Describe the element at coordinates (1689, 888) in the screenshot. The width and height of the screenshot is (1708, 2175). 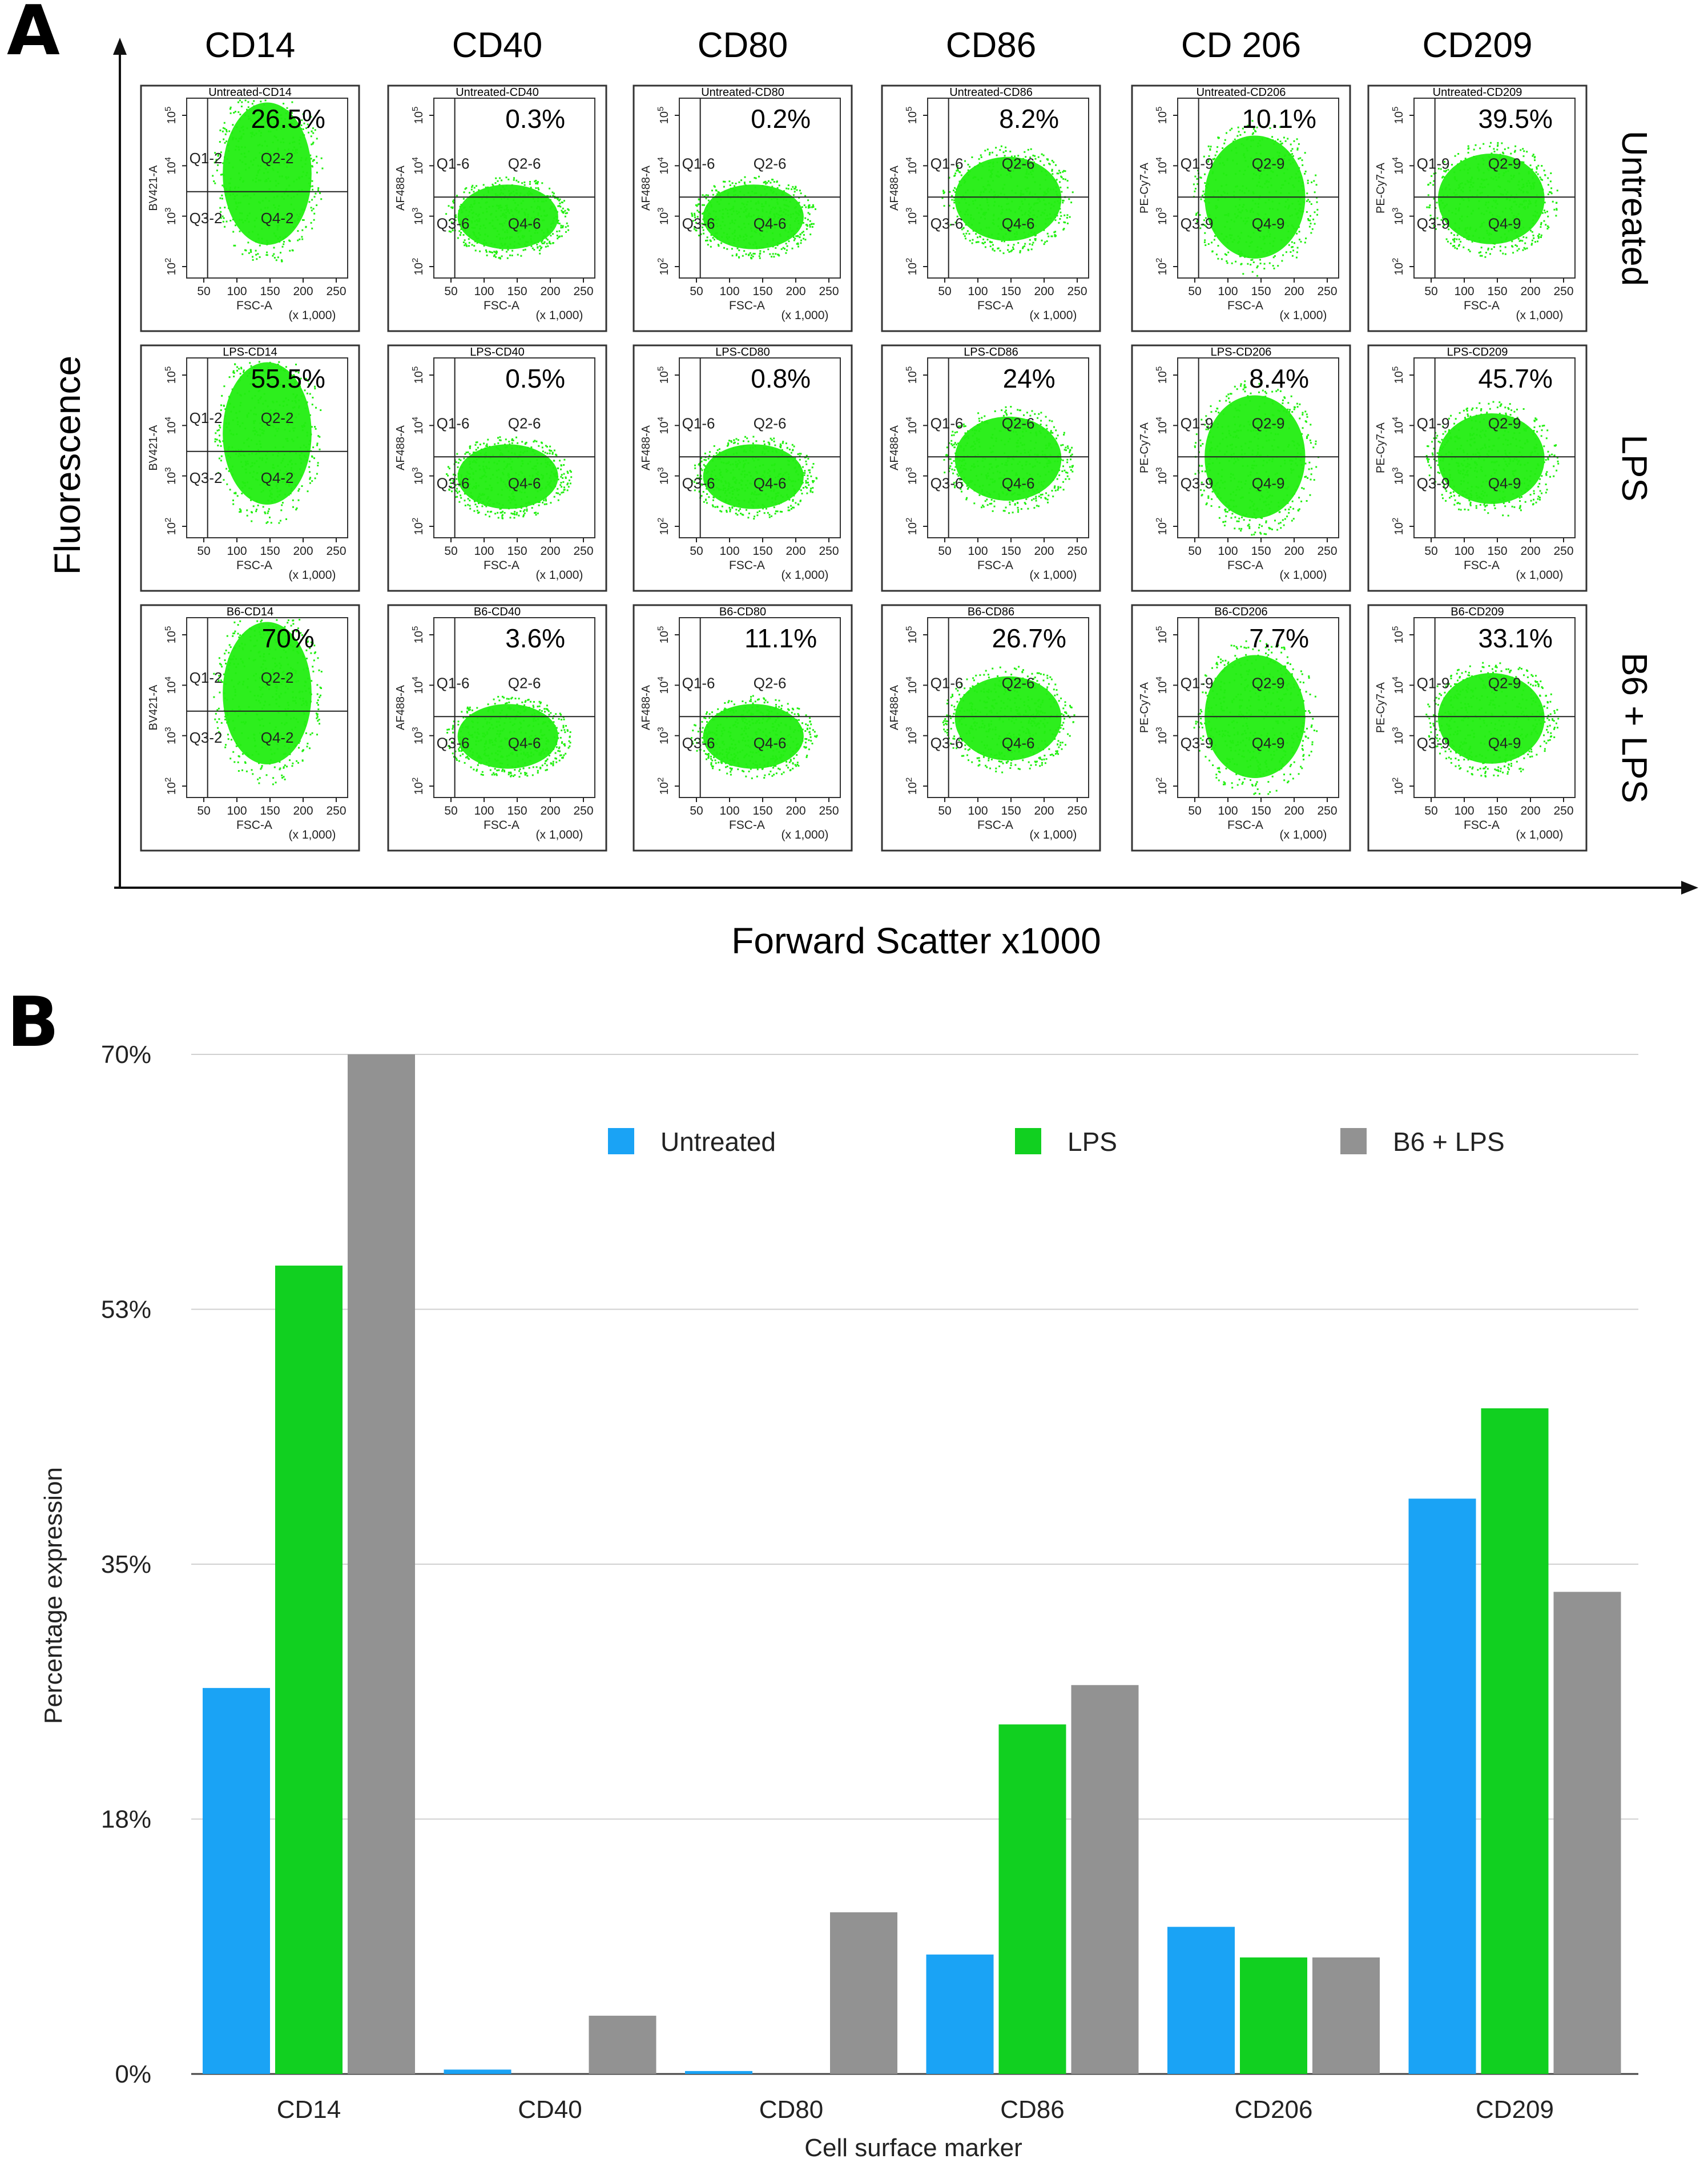
I see `panel-a-x-arrow-icon` at that location.